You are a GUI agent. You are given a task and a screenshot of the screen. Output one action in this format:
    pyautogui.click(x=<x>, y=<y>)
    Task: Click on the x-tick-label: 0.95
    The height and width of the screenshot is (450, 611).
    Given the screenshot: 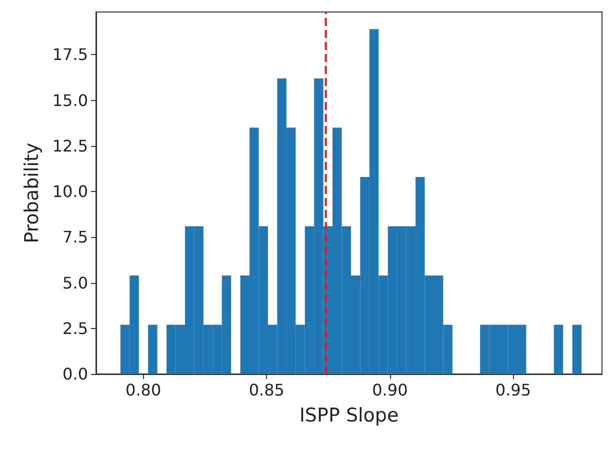 What is the action you would take?
    pyautogui.click(x=513, y=390)
    